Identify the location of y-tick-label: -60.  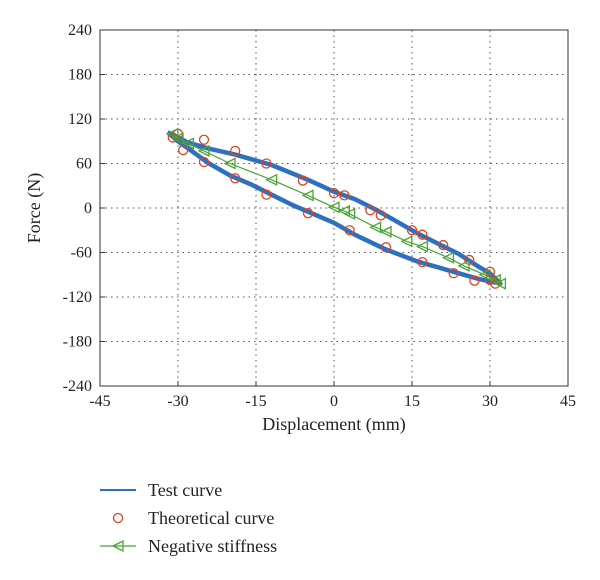
(81, 253).